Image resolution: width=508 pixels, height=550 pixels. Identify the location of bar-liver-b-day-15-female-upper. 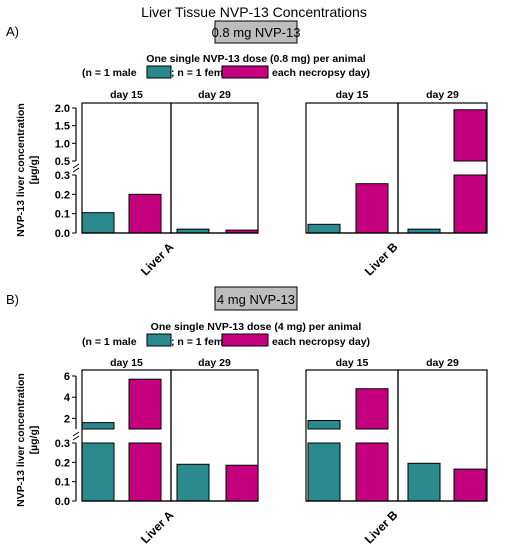
(372, 409).